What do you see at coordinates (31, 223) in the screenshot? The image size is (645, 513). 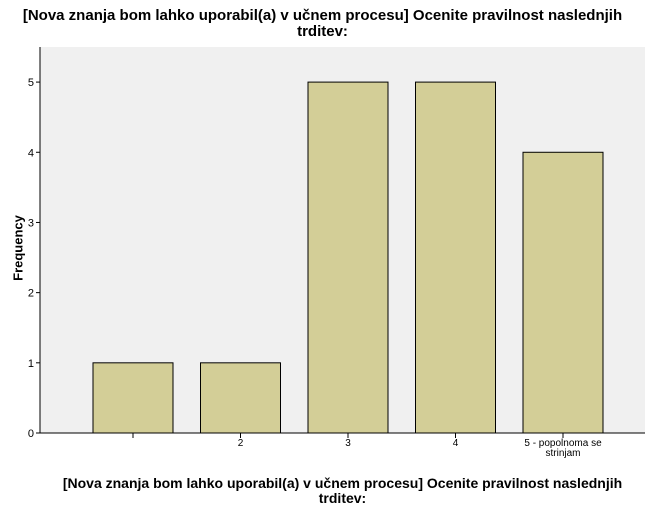 I see `y-tick-label: 3` at bounding box center [31, 223].